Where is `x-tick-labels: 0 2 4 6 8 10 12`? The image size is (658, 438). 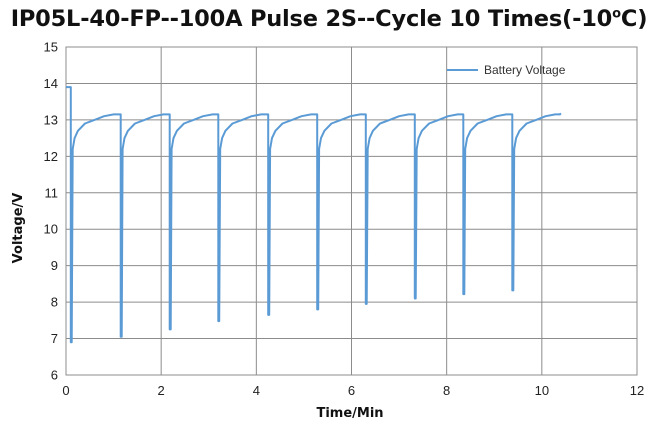 x-tick-labels: 0 2 4 6 8 10 12 is located at coordinates (353, 390).